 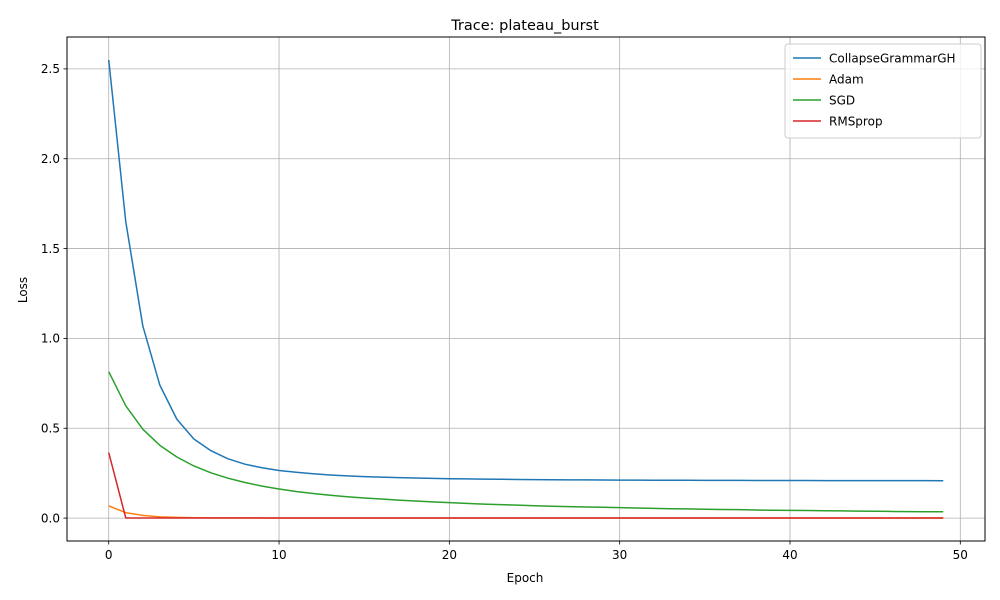 What do you see at coordinates (50, 159) in the screenshot?
I see `y-tick-label: 2.0` at bounding box center [50, 159].